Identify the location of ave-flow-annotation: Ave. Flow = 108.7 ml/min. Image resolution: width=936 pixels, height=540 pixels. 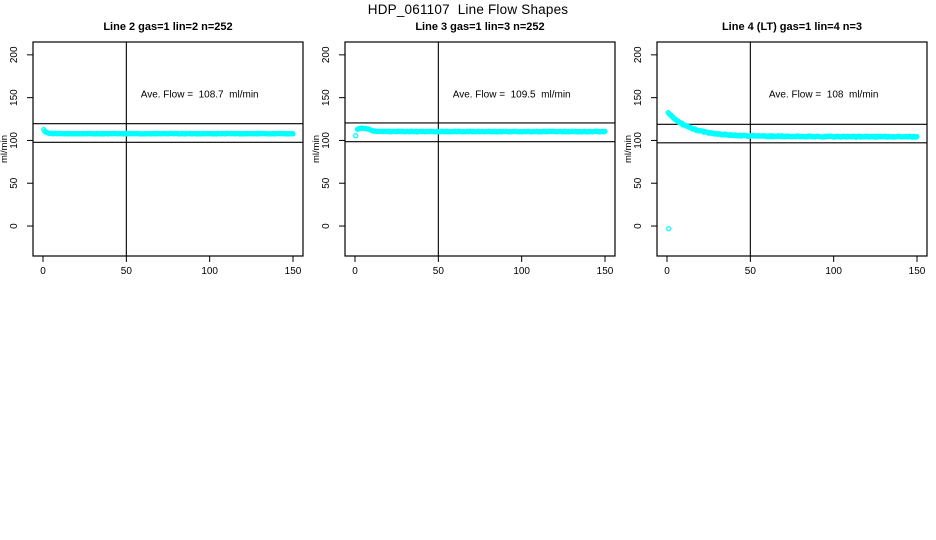
(200, 95).